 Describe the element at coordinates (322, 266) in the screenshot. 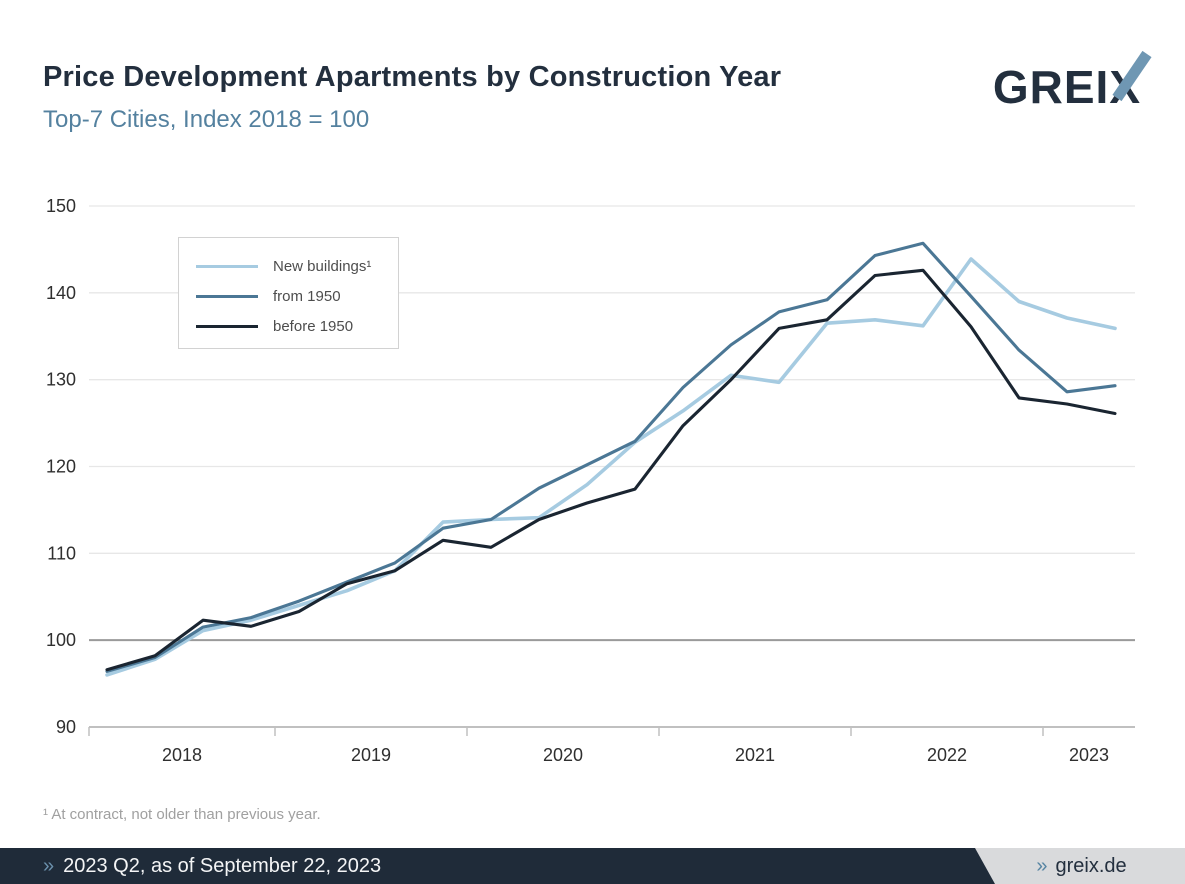

I see `legend-label-new-buildings: New buildings¹` at that location.